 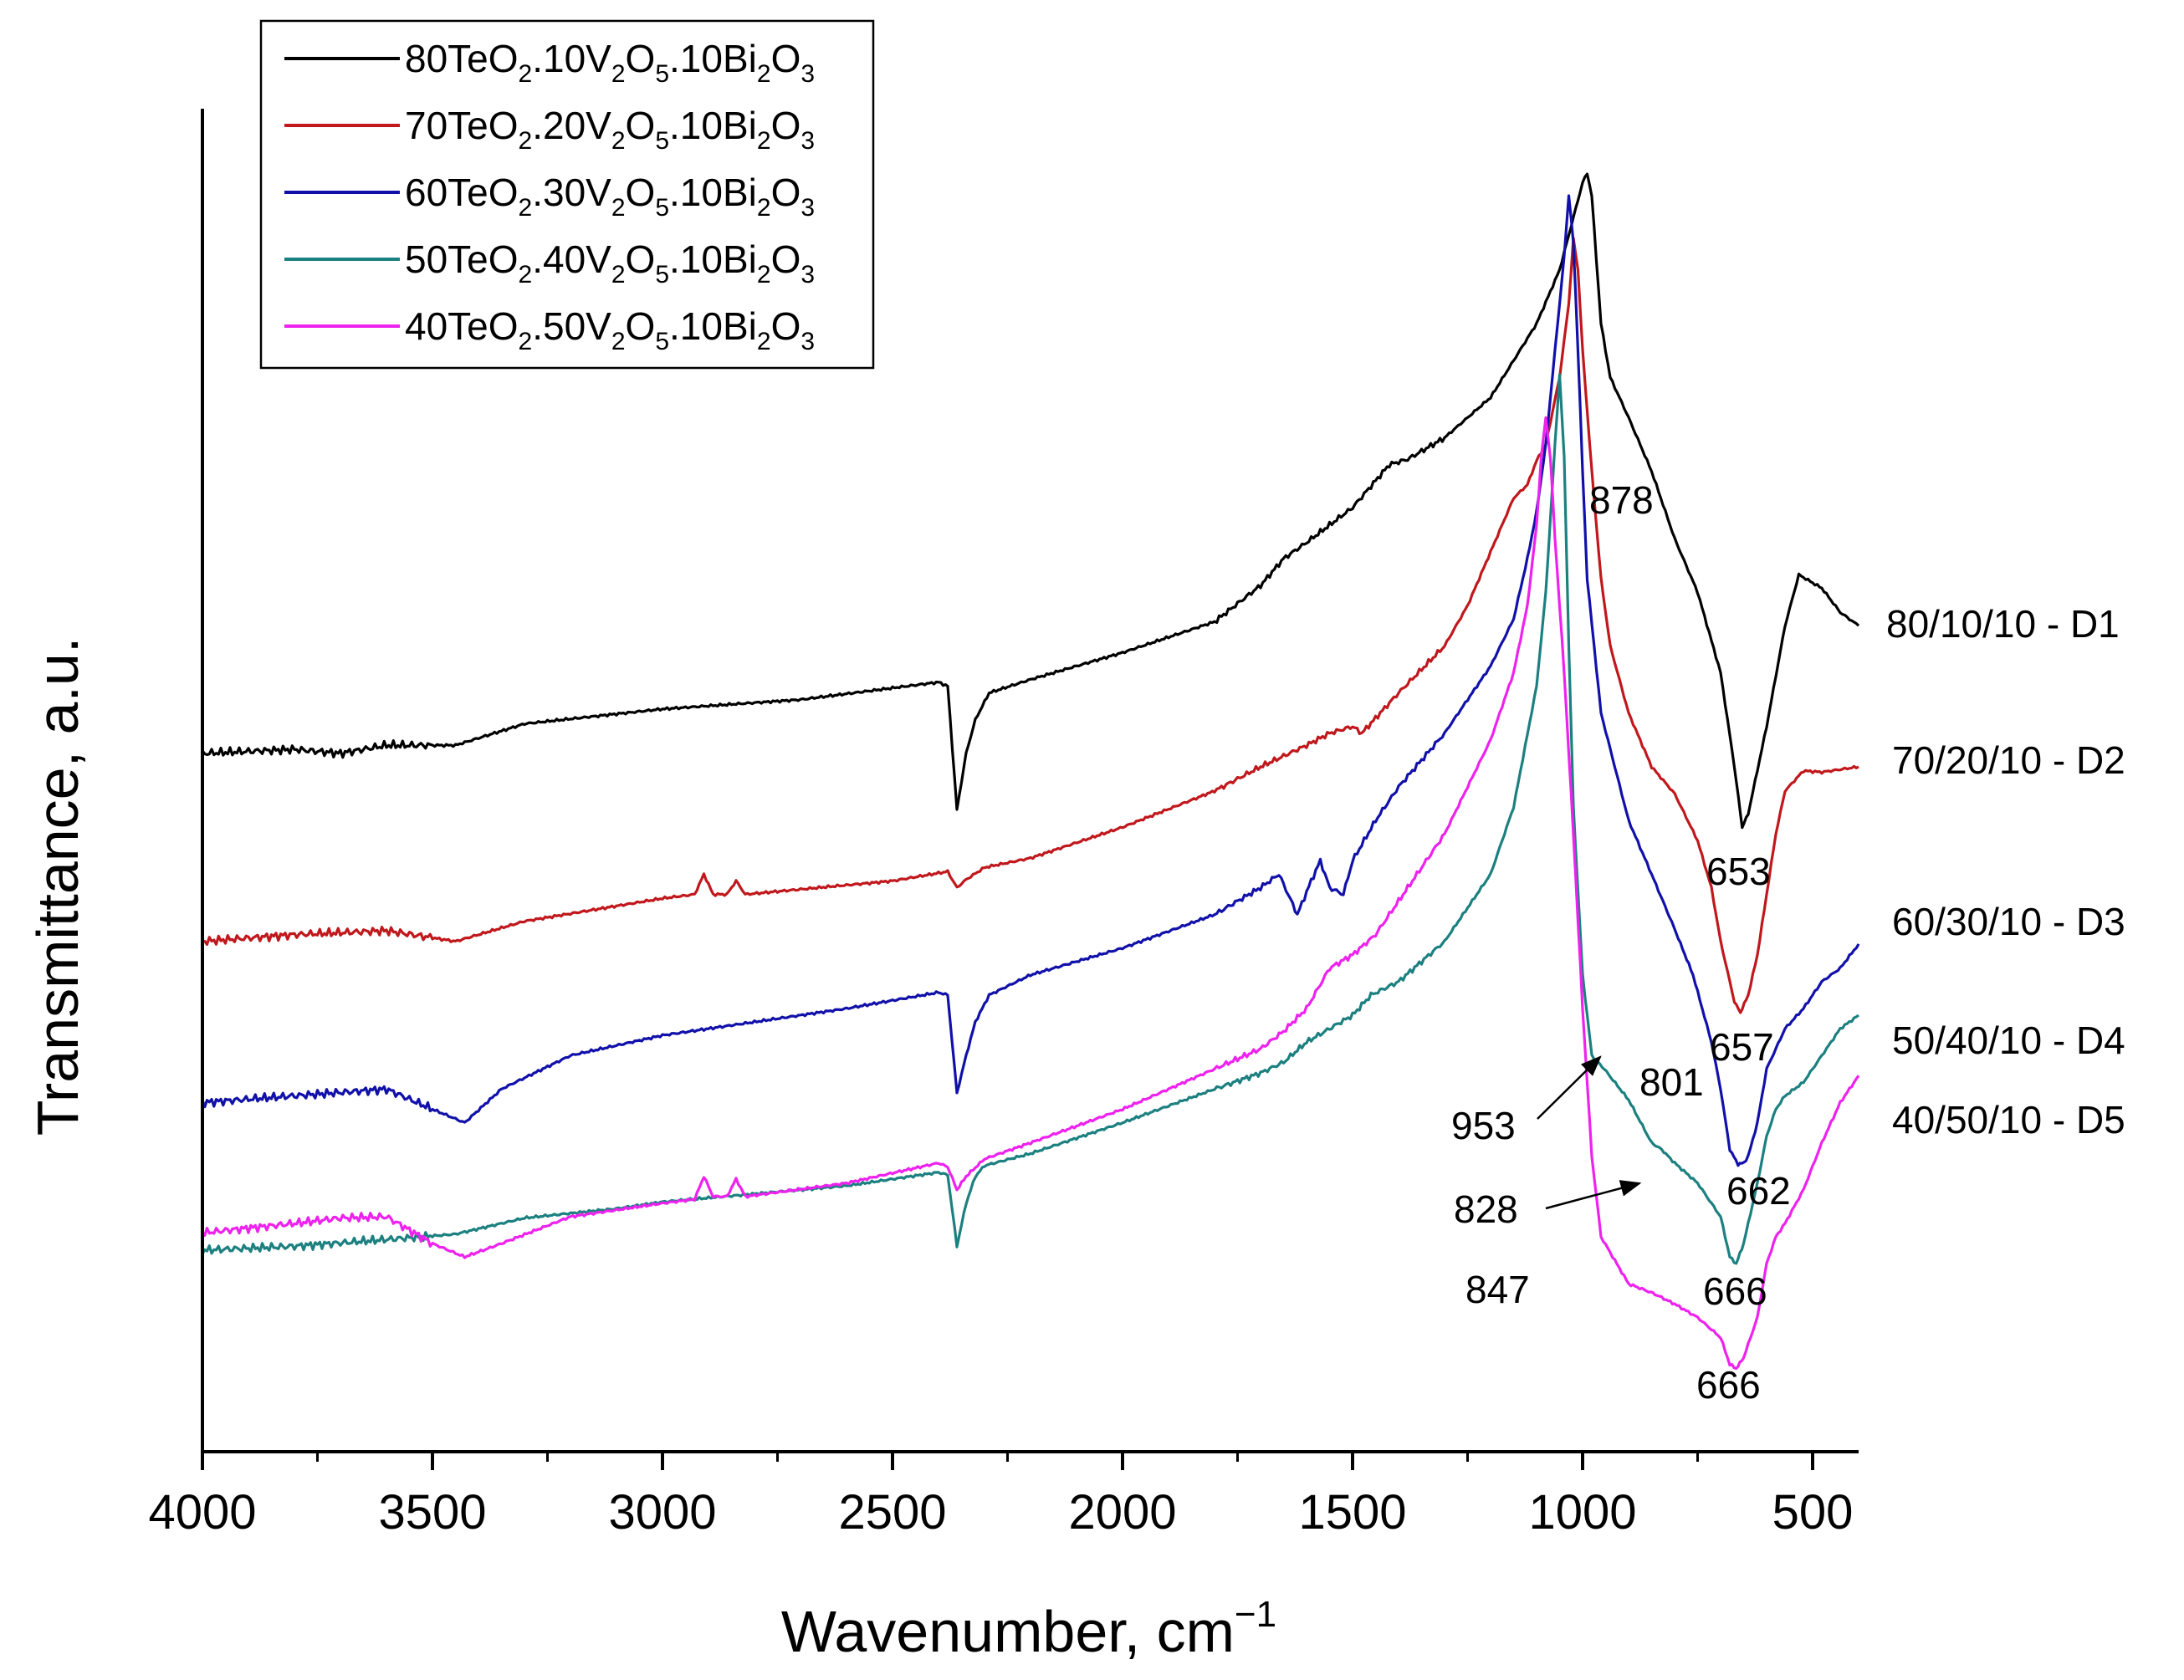 I want to click on peak-label-828: 828, so click(x=1486, y=1209).